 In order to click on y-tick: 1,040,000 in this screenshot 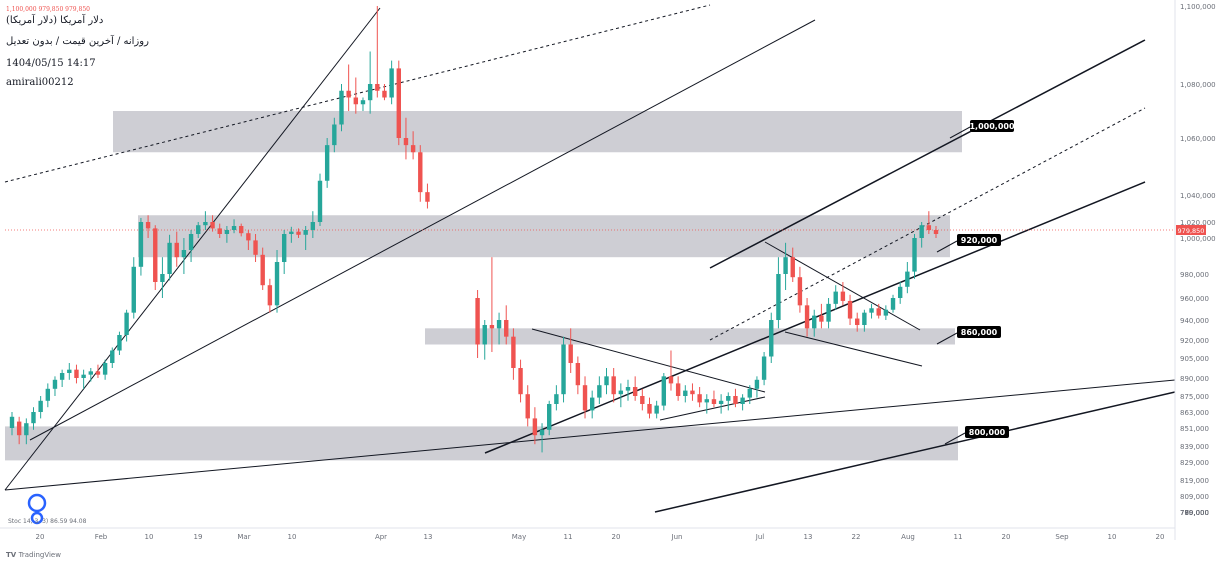, I will do `click(1198, 196)`.